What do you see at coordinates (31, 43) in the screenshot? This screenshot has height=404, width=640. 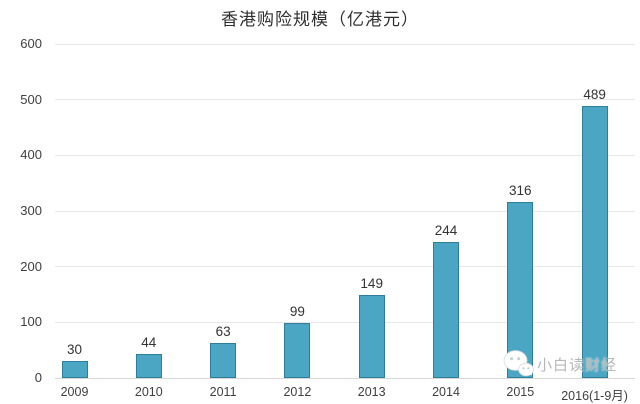 I see `y-axis-tick-label: 600` at bounding box center [31, 43].